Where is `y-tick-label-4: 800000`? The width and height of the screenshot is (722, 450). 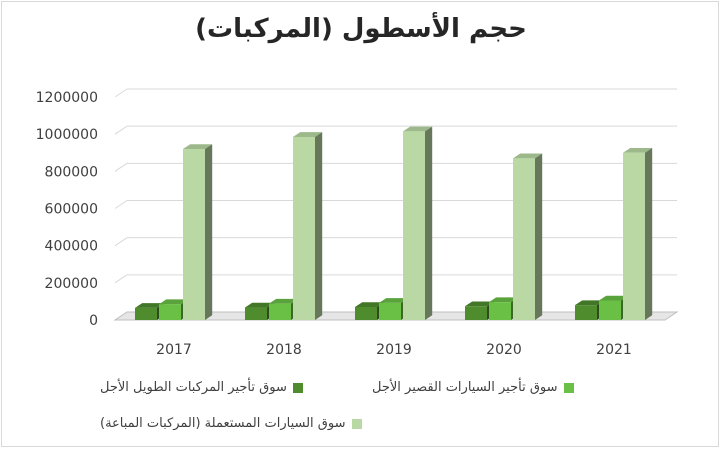
y-tick-label-4: 800000 is located at coordinates (71, 172).